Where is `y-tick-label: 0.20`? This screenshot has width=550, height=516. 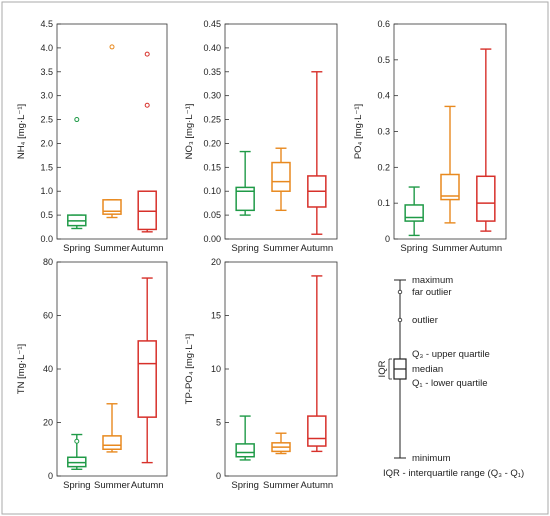
y-tick-label: 0.20 is located at coordinates (212, 143).